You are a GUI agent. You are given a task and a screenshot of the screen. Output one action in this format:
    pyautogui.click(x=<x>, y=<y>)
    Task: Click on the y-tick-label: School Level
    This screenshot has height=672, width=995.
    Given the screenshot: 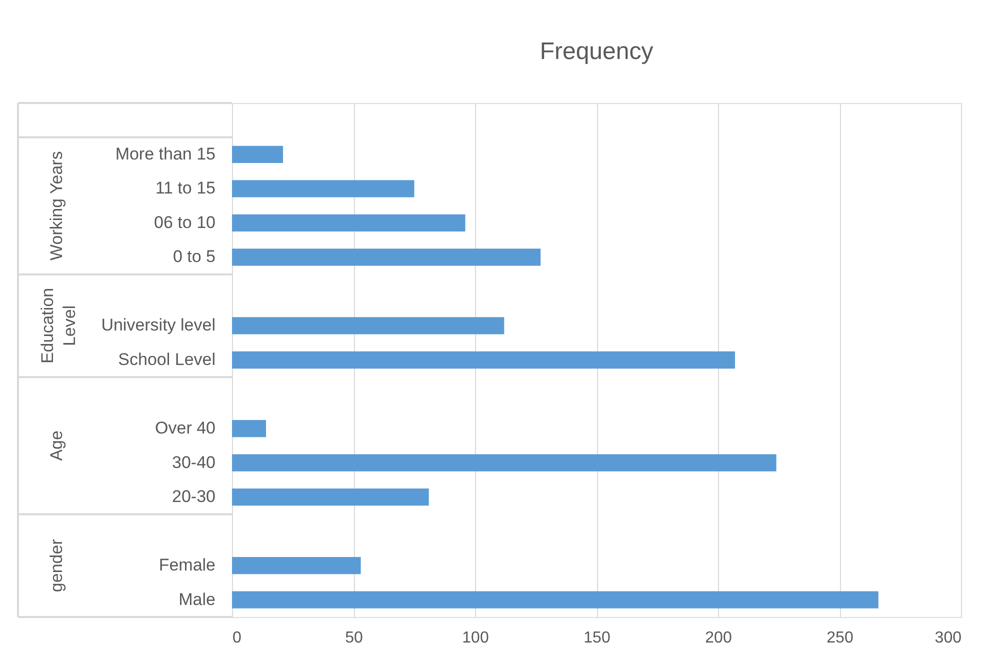 What is the action you would take?
    pyautogui.click(x=167, y=359)
    